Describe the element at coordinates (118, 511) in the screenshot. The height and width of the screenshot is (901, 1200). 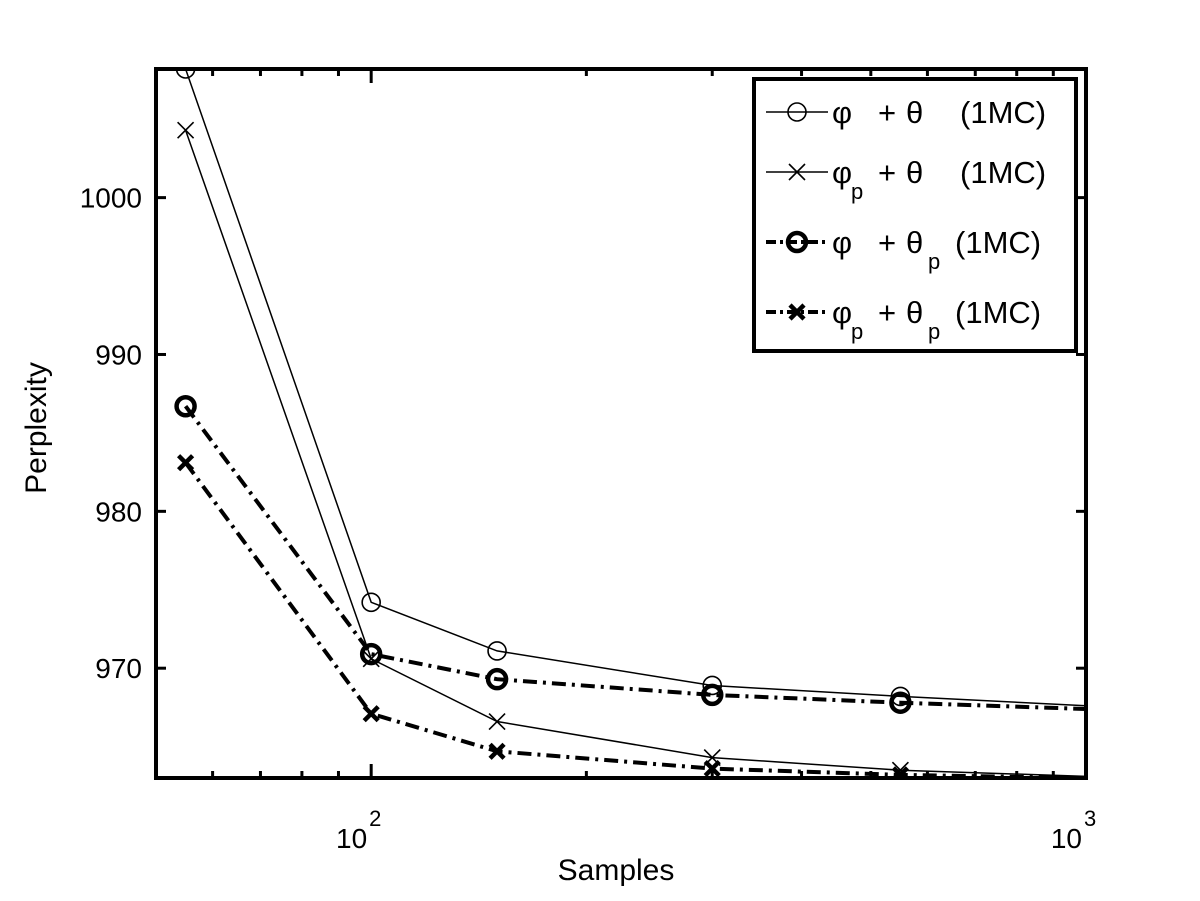
I see `y-tick-label: 980` at that location.